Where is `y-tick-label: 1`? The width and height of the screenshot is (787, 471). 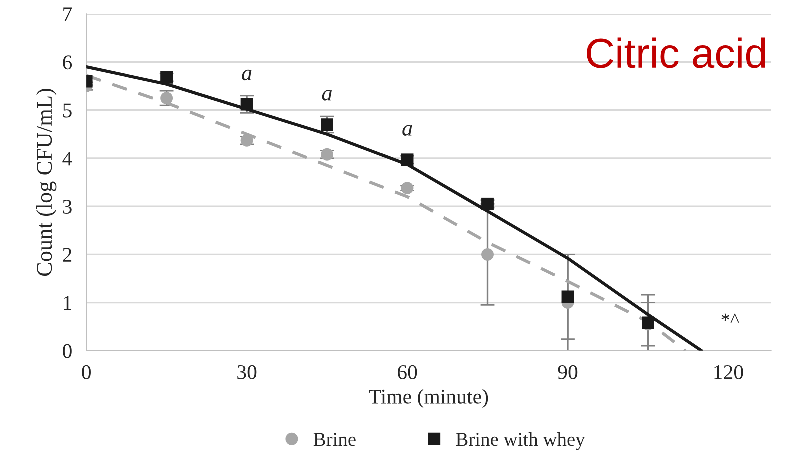
y-tick-label: 1 is located at coordinates (68, 303).